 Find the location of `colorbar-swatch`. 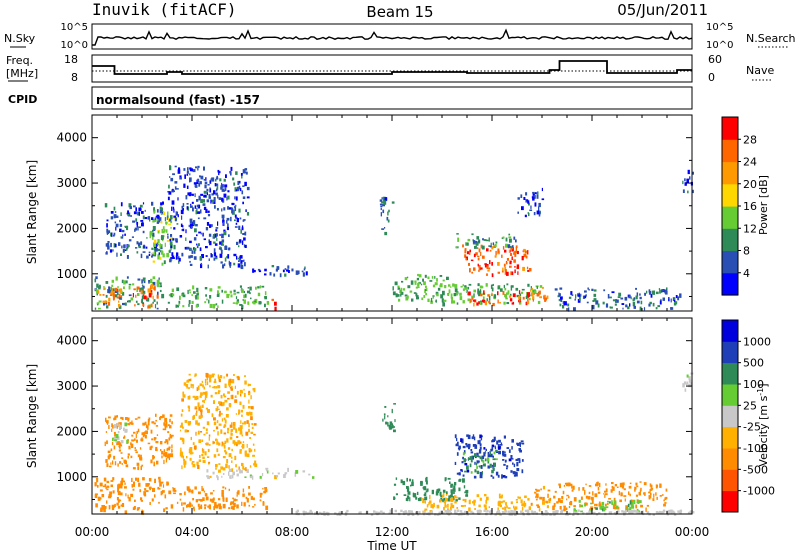

colorbar-swatch is located at coordinates (730, 240).